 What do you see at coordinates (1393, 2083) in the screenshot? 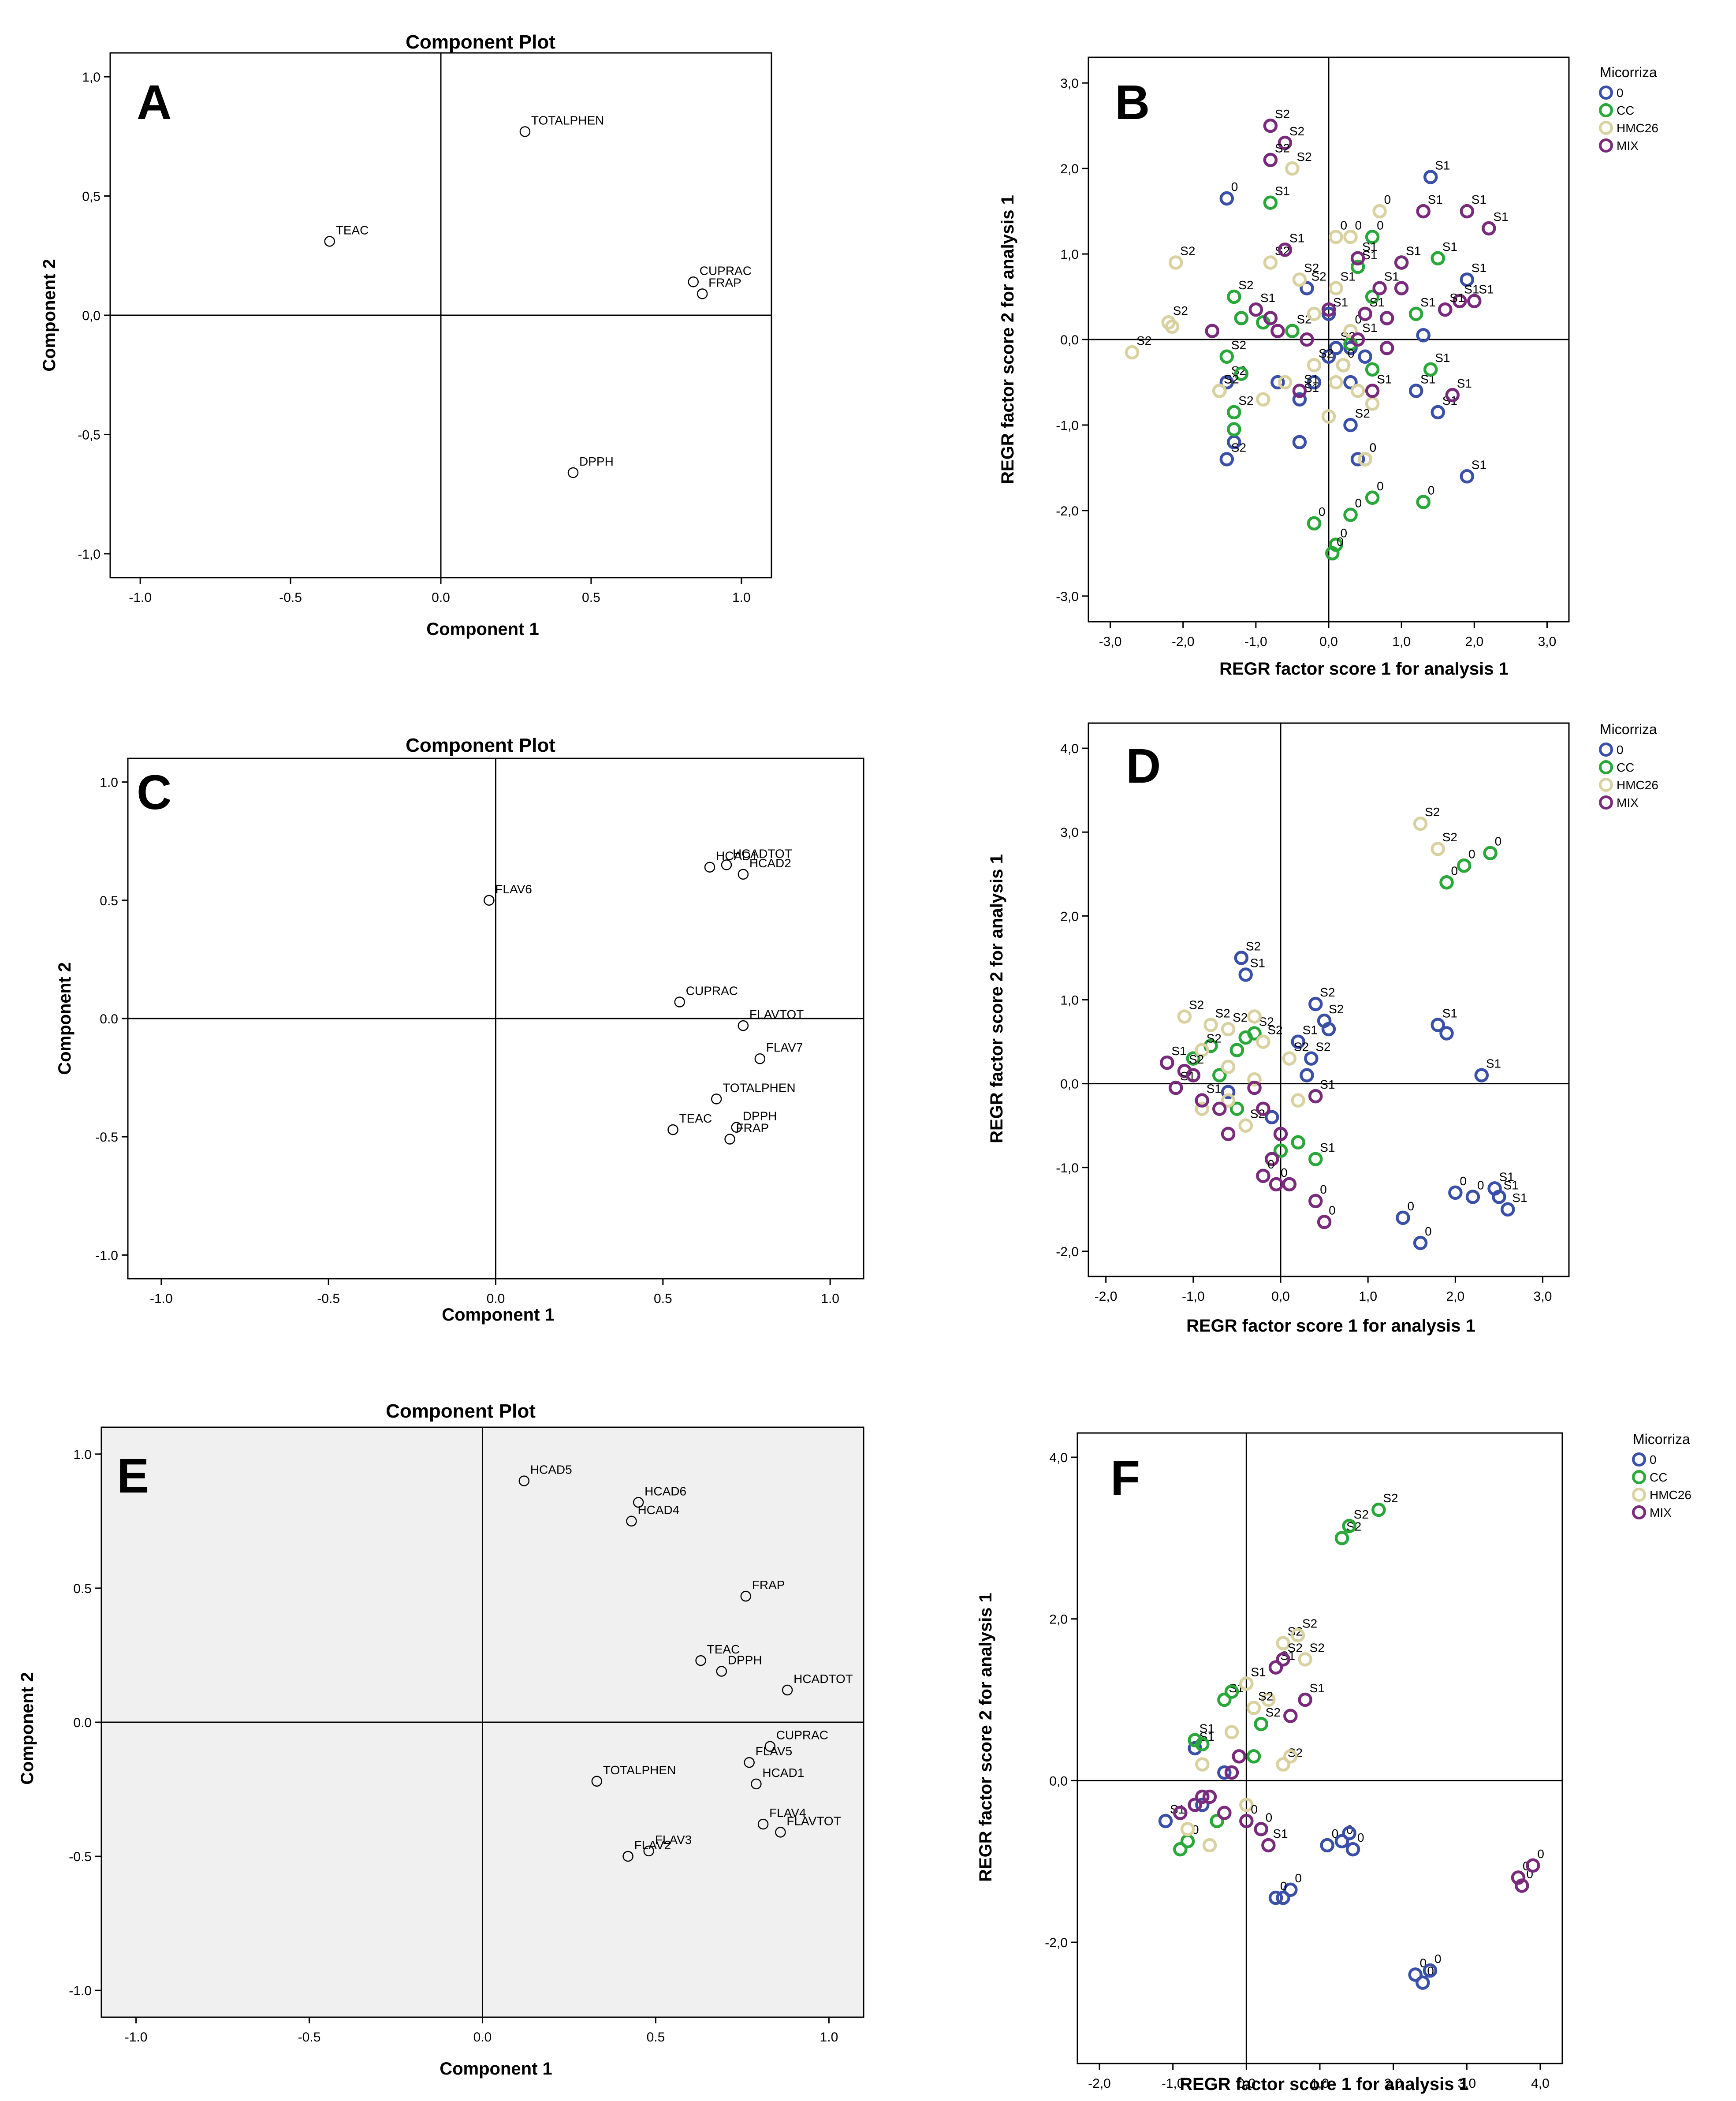
I see `x-tick-label: 2,0` at bounding box center [1393, 2083].